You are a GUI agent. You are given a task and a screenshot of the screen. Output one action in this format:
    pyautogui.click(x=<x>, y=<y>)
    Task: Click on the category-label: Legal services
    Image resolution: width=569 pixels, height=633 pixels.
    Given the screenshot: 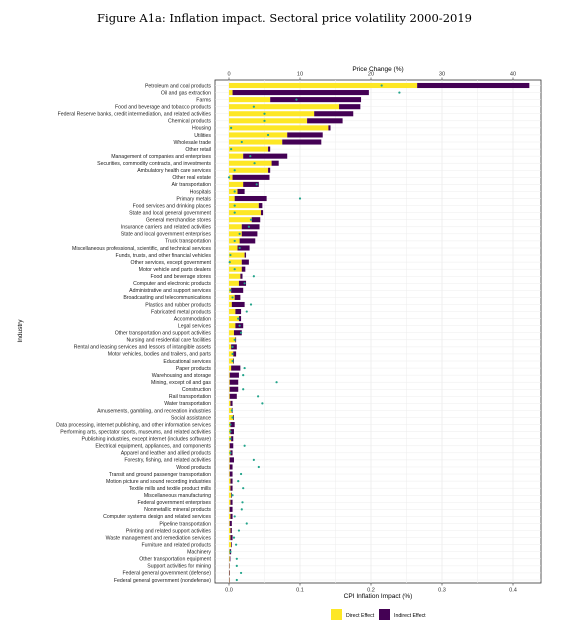 What is the action you would take?
    pyautogui.click(x=195, y=326)
    